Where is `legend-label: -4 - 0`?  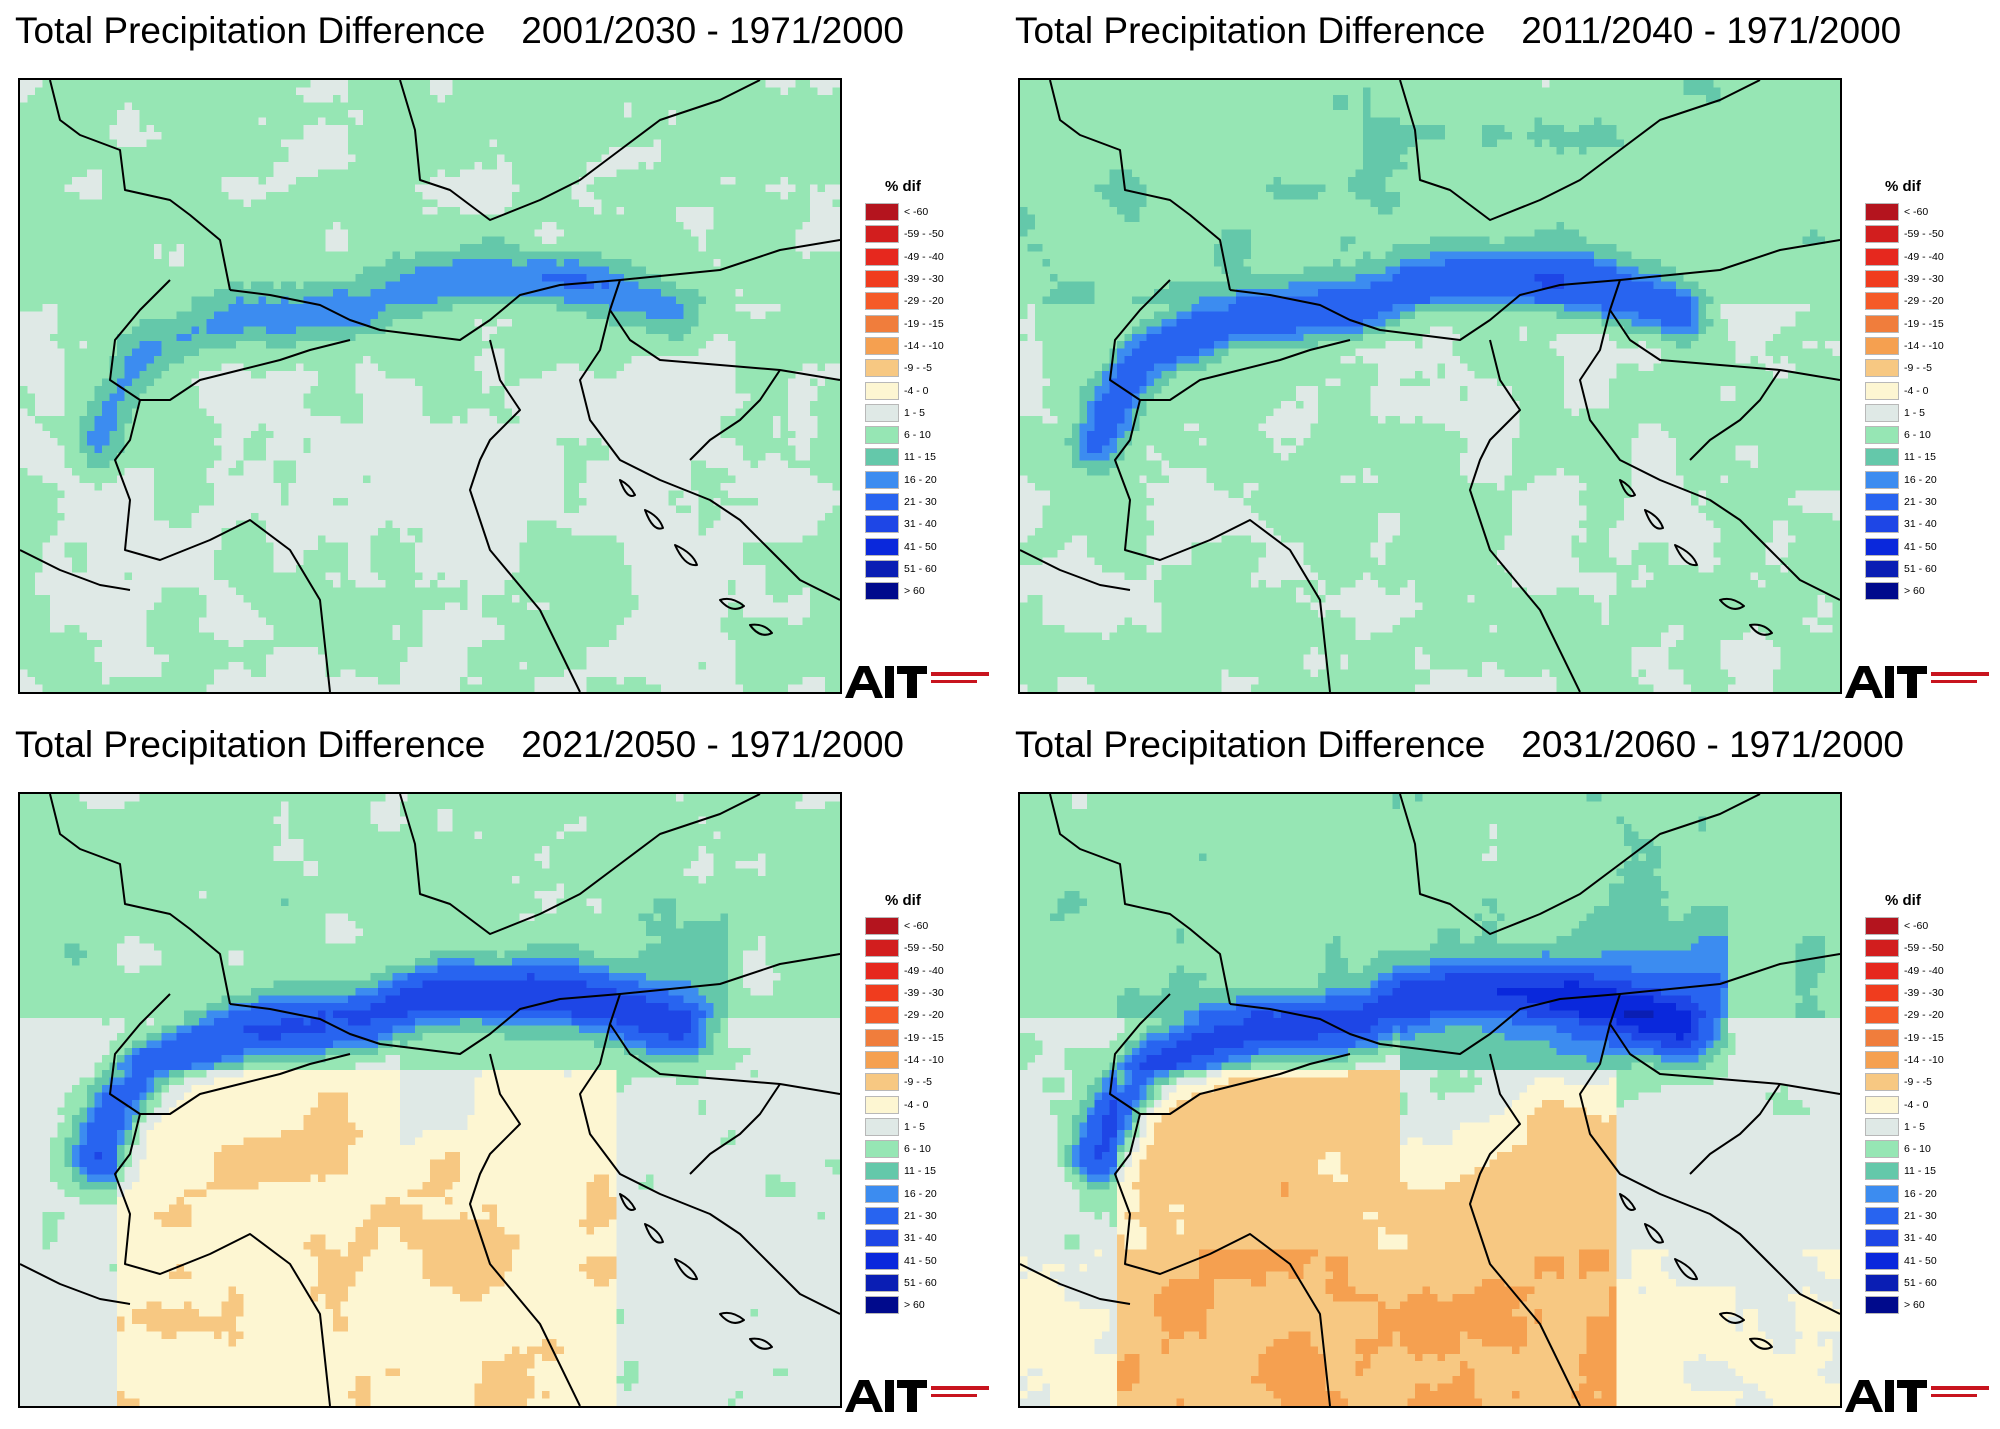
legend-label: -4 - 0 is located at coordinates (1916, 1105).